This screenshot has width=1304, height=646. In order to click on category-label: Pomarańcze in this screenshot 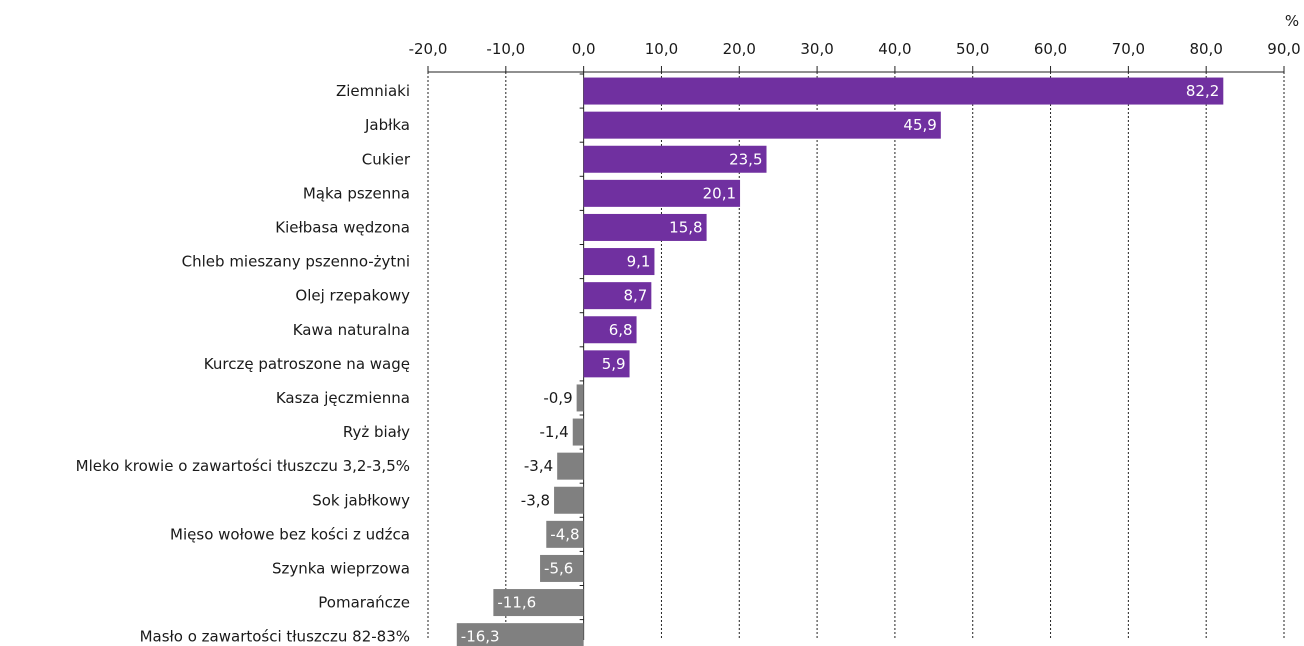, I will do `click(364, 603)`.